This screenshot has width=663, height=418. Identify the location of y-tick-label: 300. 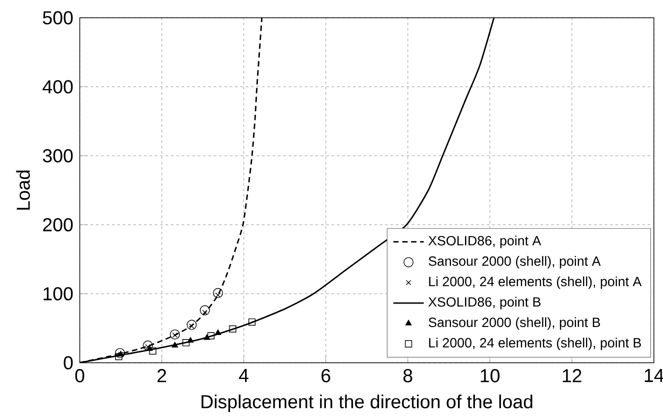
(57, 155).